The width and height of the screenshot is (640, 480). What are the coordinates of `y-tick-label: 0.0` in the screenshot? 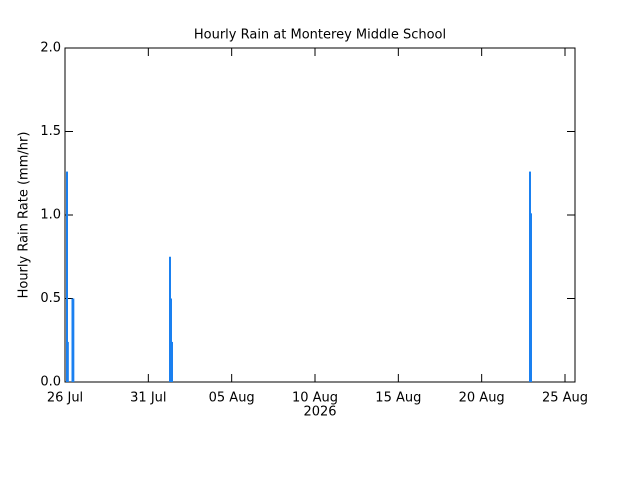 It's located at (50, 382).